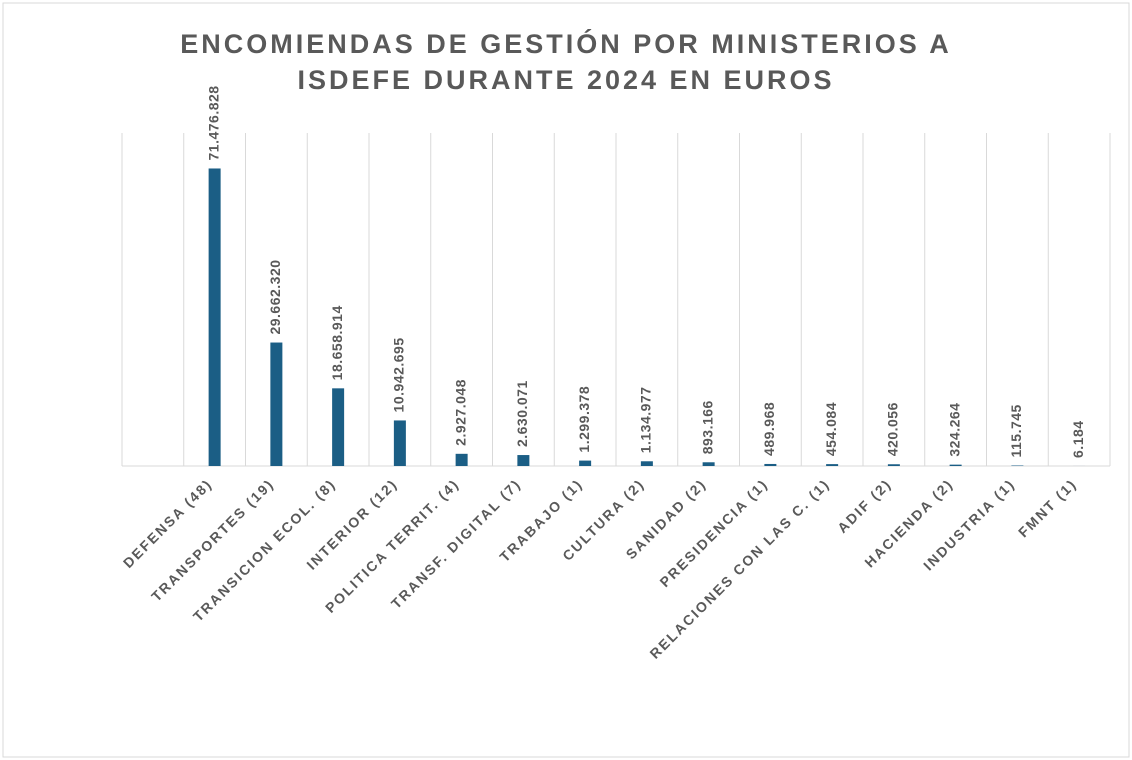 This screenshot has height=760, width=1132. I want to click on data-label: 71.476.828, so click(213, 122).